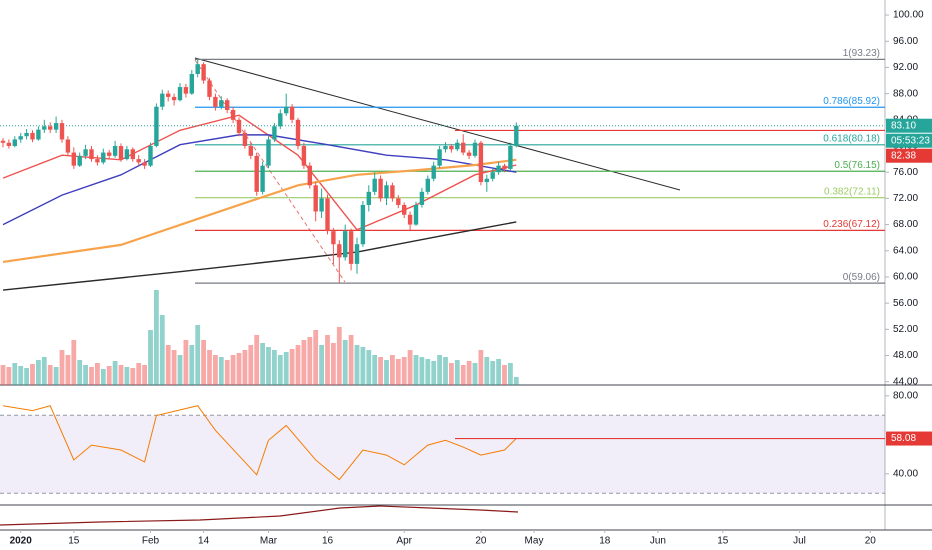 This screenshot has height=550, width=932. Describe the element at coordinates (328, 541) in the screenshot. I see `x-tick-label: 16` at that location.